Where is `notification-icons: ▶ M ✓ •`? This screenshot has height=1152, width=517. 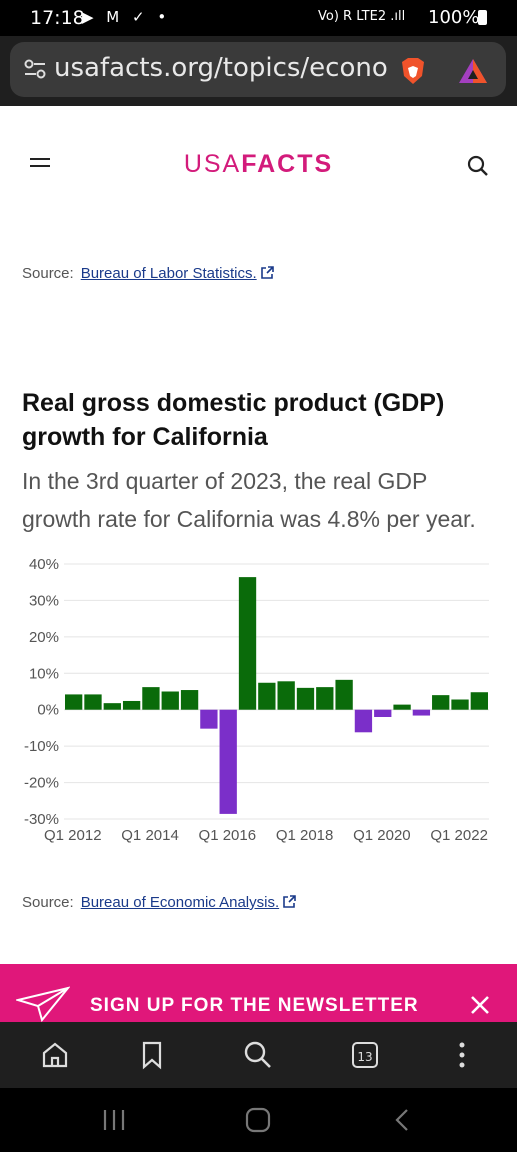
notification-icons: ▶ M ✓ • is located at coordinates (126, 17).